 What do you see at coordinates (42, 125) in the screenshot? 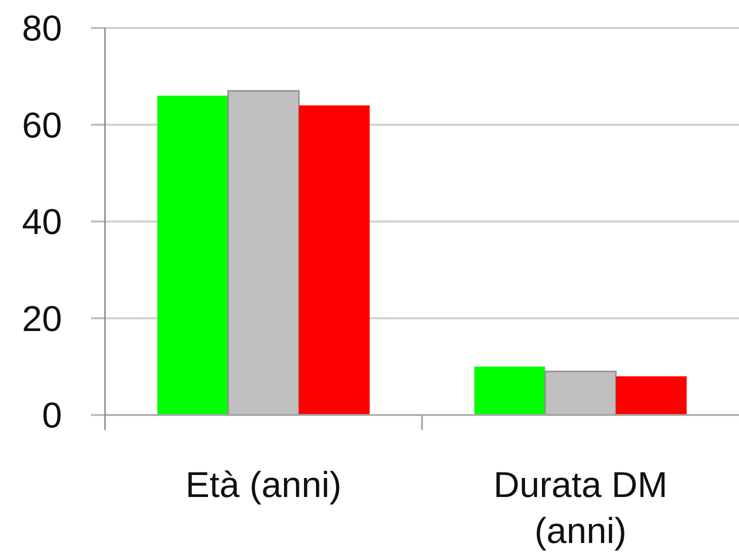
I see `y-tick-label: 60` at bounding box center [42, 125].